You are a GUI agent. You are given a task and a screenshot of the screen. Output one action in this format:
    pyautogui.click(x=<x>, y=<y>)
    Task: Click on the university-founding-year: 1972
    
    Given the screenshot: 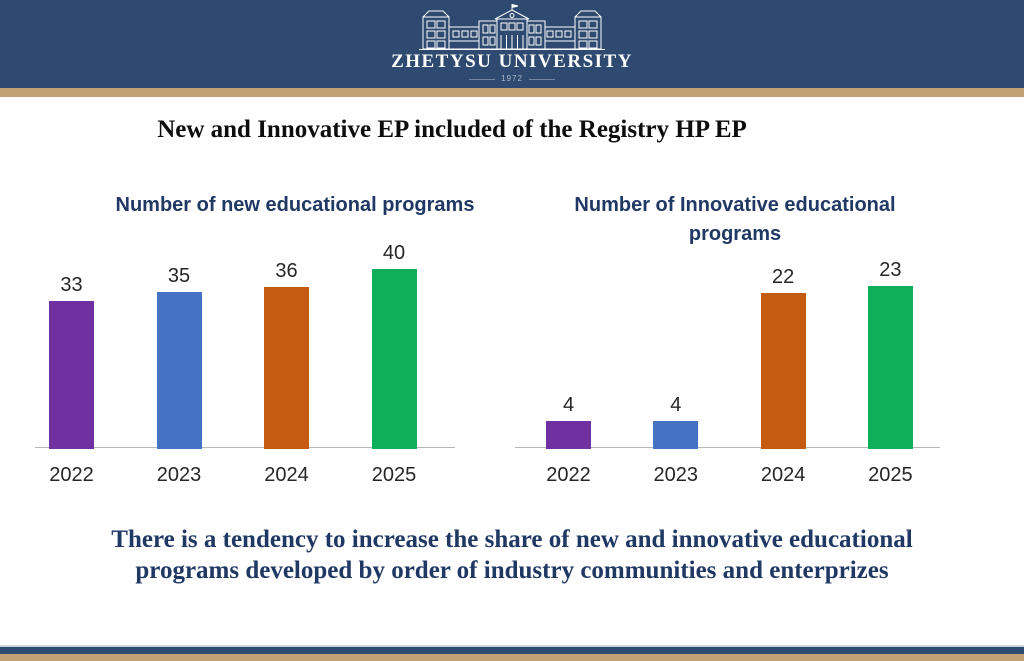 What is the action you would take?
    pyautogui.click(x=512, y=79)
    